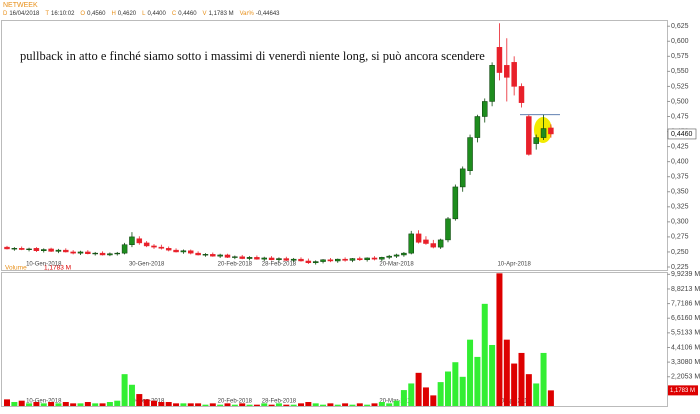 The image size is (700, 414). I want to click on header-label: D, so click(5, 14).